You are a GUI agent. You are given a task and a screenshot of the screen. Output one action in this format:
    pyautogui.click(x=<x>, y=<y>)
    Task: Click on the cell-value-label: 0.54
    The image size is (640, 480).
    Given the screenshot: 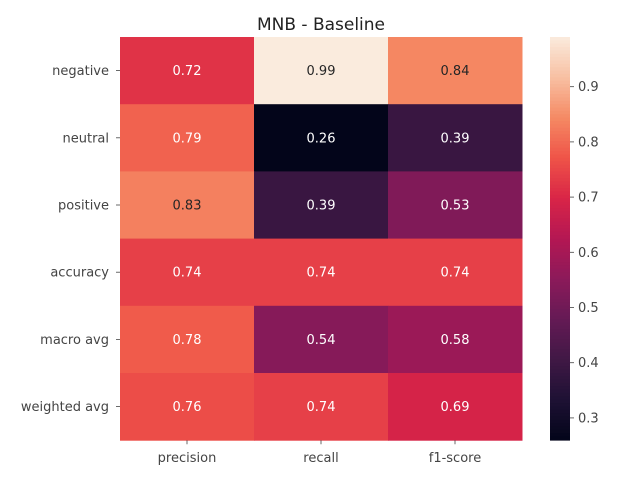 What is the action you would take?
    pyautogui.click(x=321, y=340)
    